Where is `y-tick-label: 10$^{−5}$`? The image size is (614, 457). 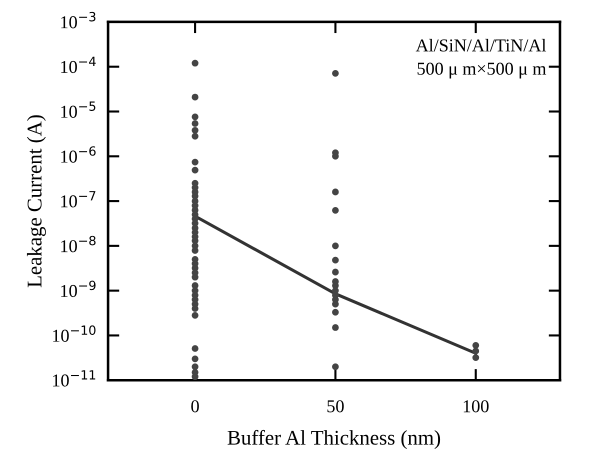 y-tick-label: 10$^{−5}$ is located at coordinates (78, 110).